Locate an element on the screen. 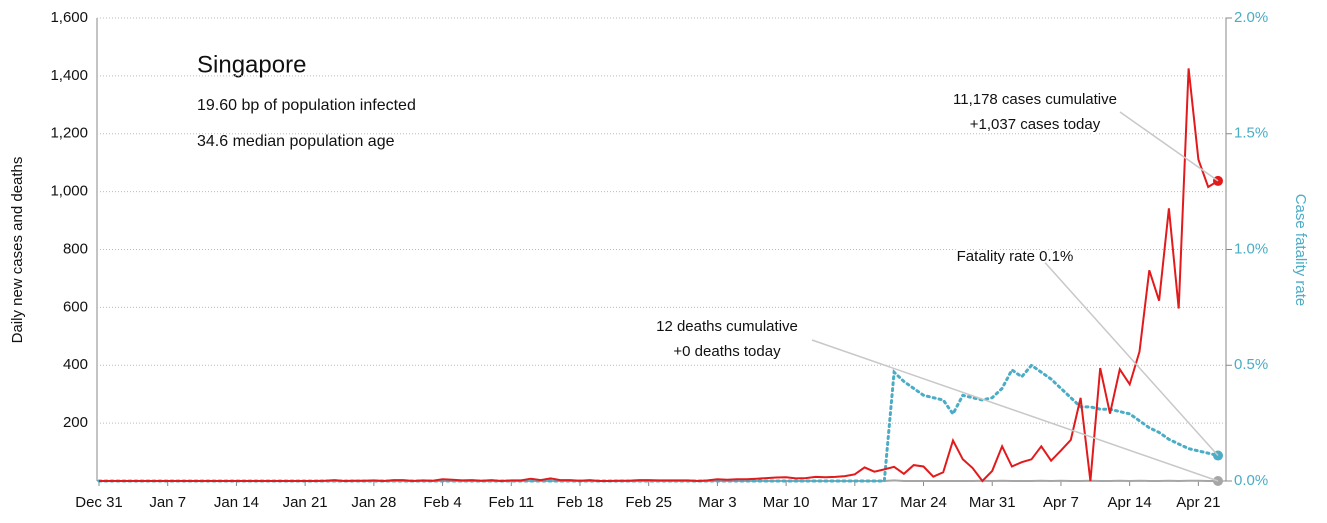 The image size is (1327, 523). annotation: 11,178 cases cumulative is located at coordinates (1035, 99).